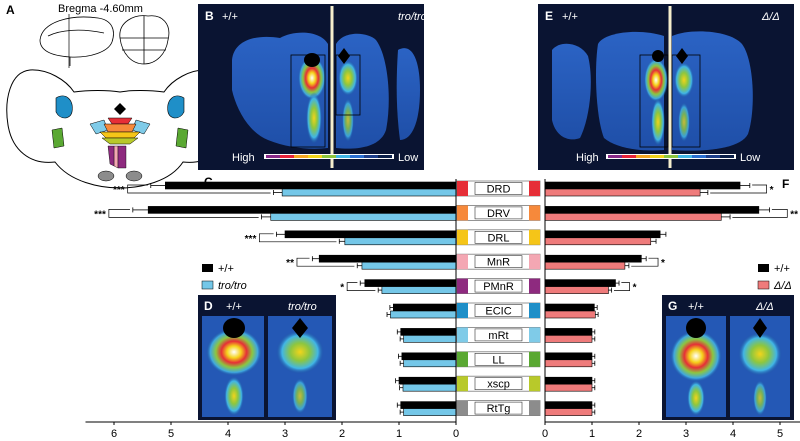 This screenshot has width=800, height=441. Describe the element at coordinates (782, 269) in the screenshot. I see `legend-f-control-label: +/+` at that location.